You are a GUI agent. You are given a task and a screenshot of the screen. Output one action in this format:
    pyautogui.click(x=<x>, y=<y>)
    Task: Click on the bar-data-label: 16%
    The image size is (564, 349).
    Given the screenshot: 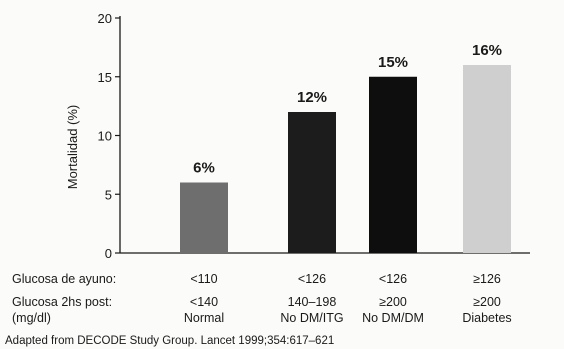 What is the action you would take?
    pyautogui.click(x=487, y=50)
    